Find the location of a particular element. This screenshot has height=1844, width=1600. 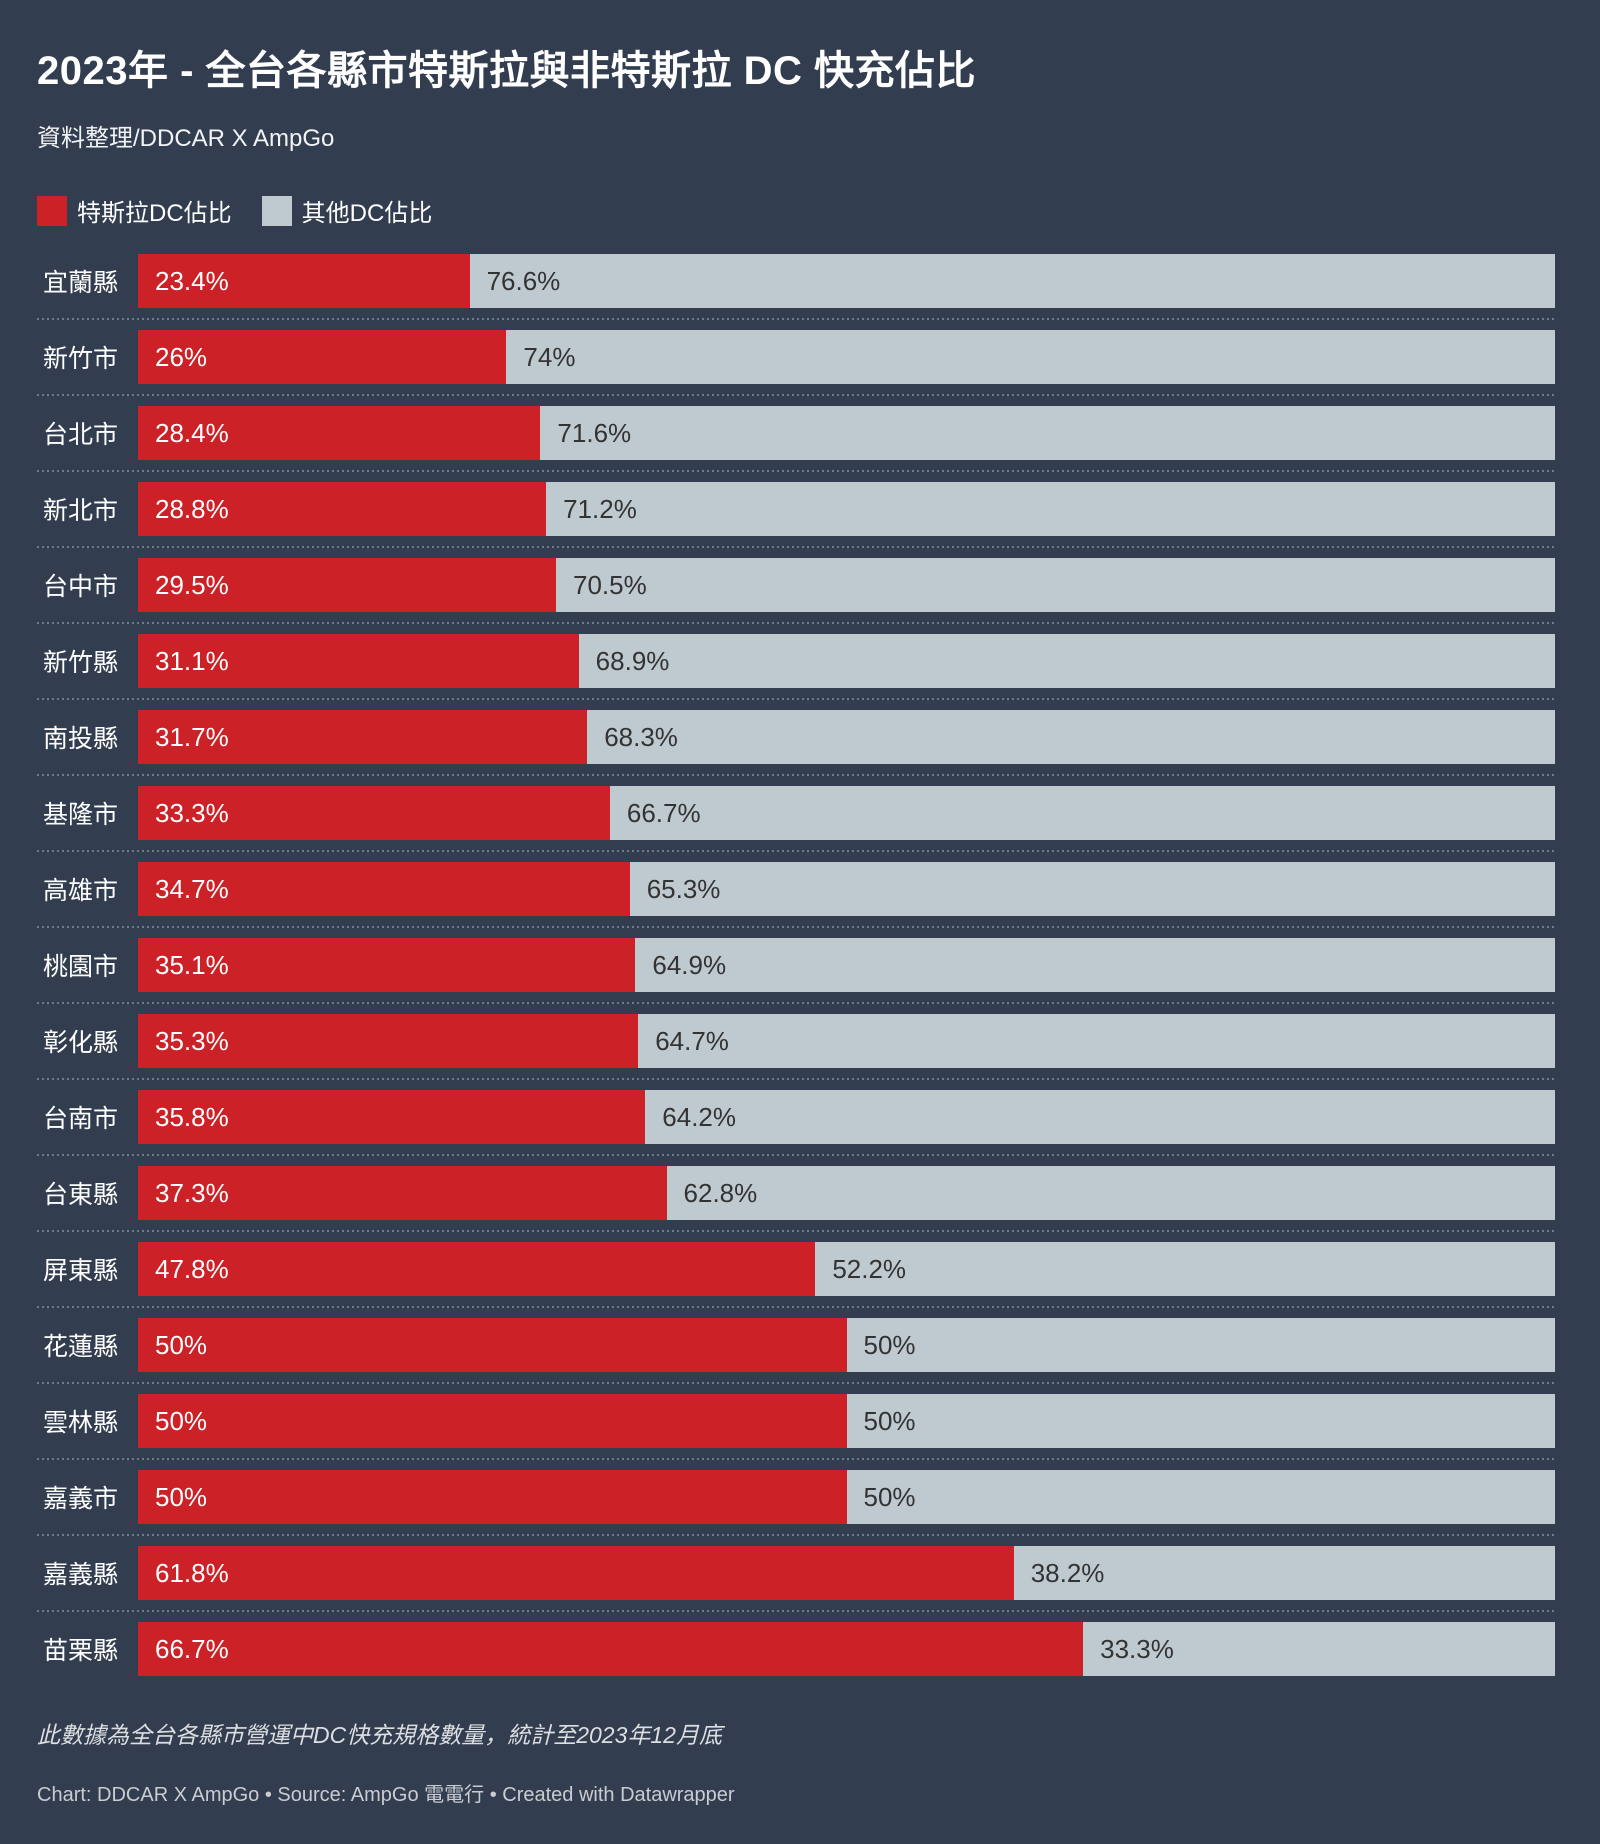

bar-other-value: 33.3% is located at coordinates (1137, 1648).